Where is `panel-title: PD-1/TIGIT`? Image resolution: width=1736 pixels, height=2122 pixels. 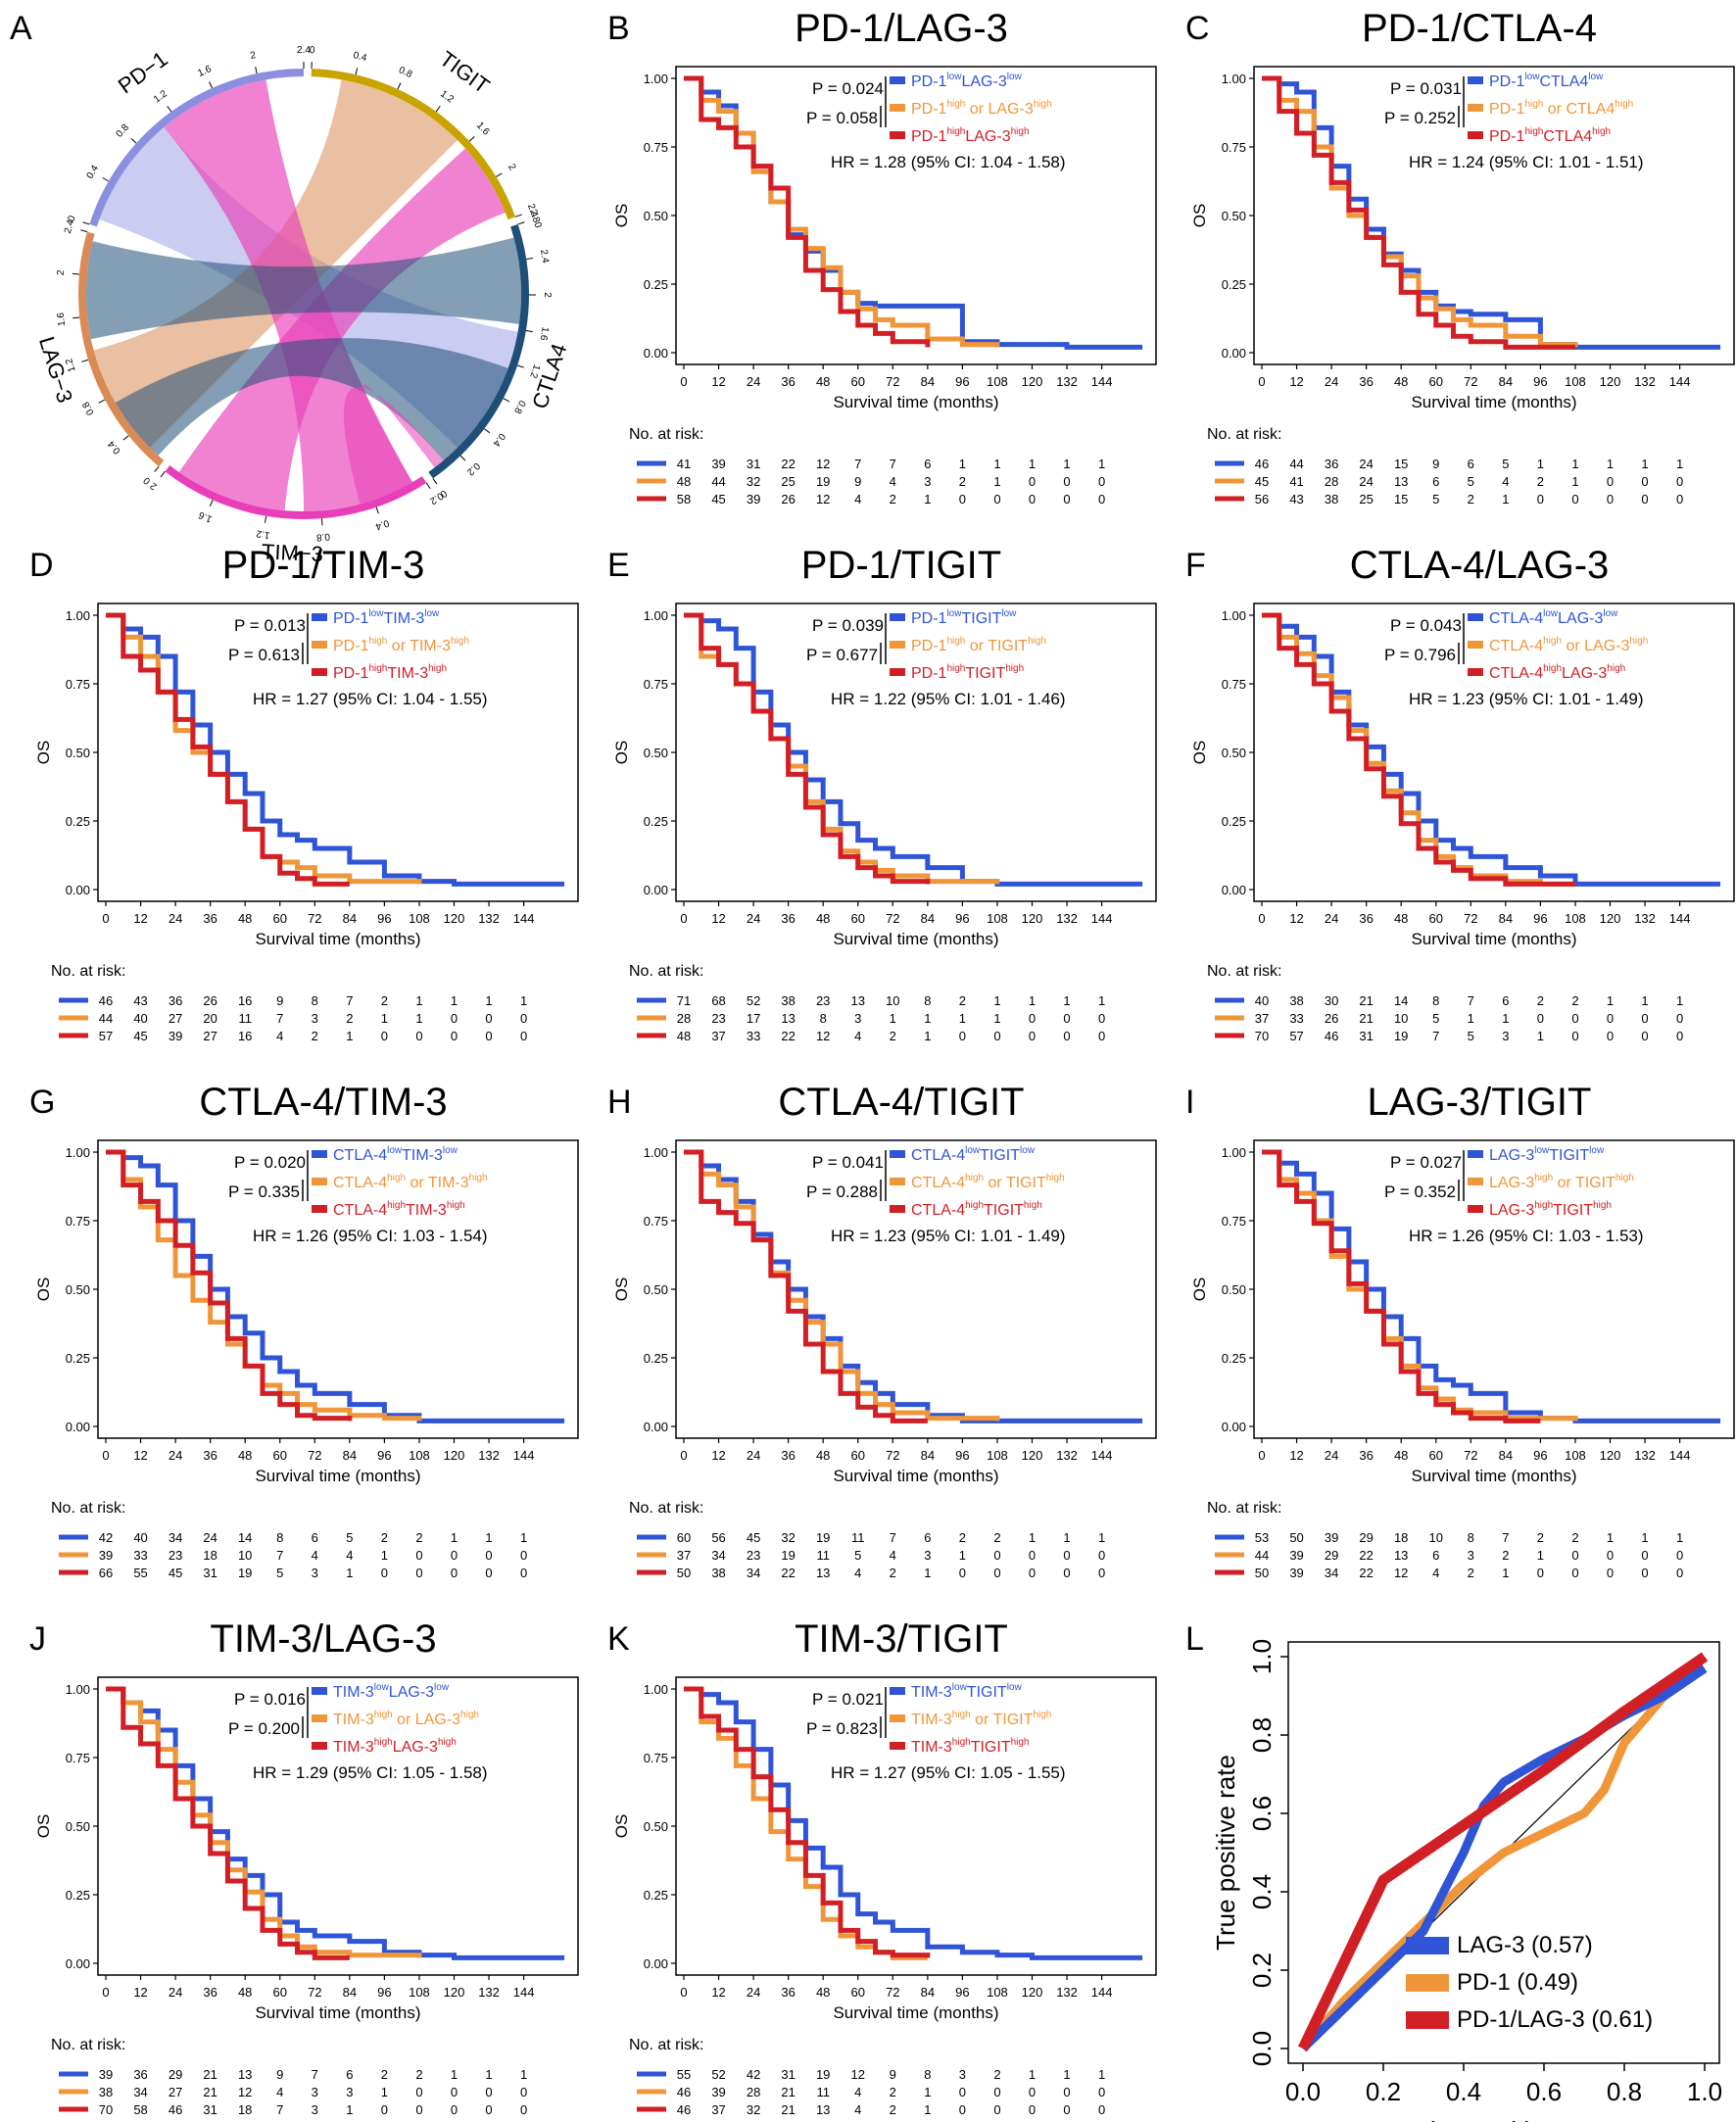
panel-title: PD-1/TIGIT is located at coordinates (901, 565).